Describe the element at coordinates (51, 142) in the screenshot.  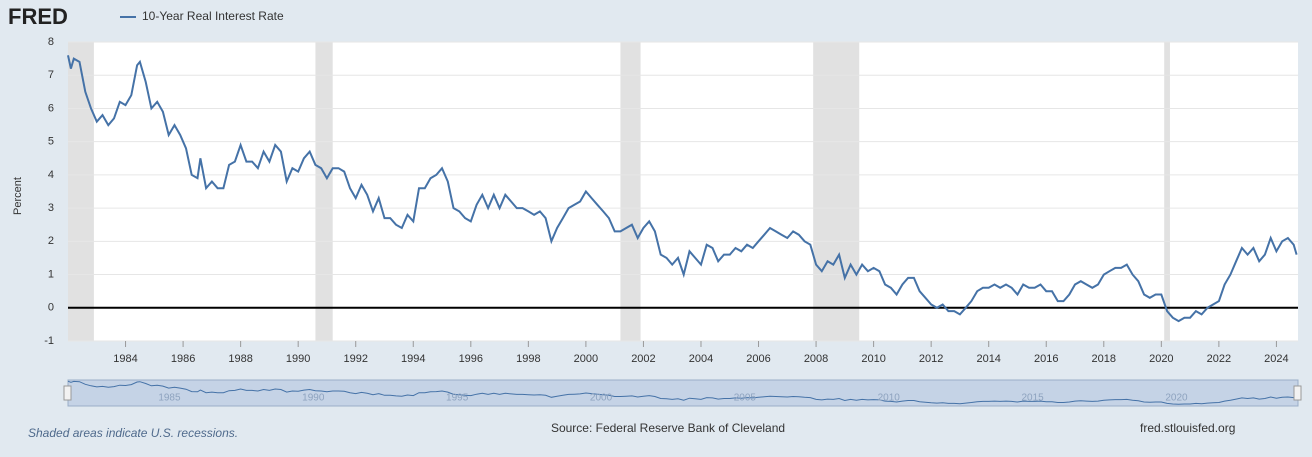
I see `y-tick-label: 5` at that location.